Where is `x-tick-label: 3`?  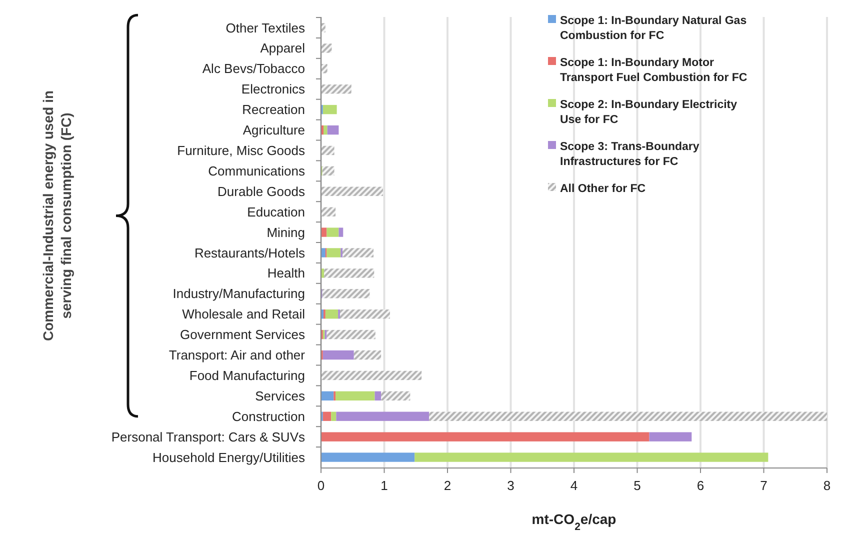 x-tick-label: 3 is located at coordinates (510, 485).